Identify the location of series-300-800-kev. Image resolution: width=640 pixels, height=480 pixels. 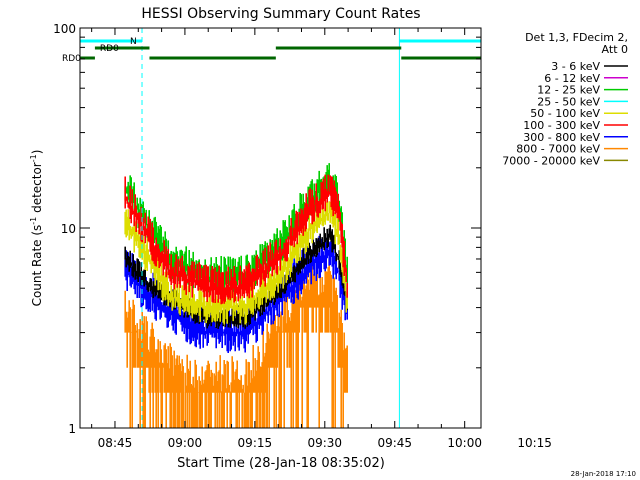
(236, 294).